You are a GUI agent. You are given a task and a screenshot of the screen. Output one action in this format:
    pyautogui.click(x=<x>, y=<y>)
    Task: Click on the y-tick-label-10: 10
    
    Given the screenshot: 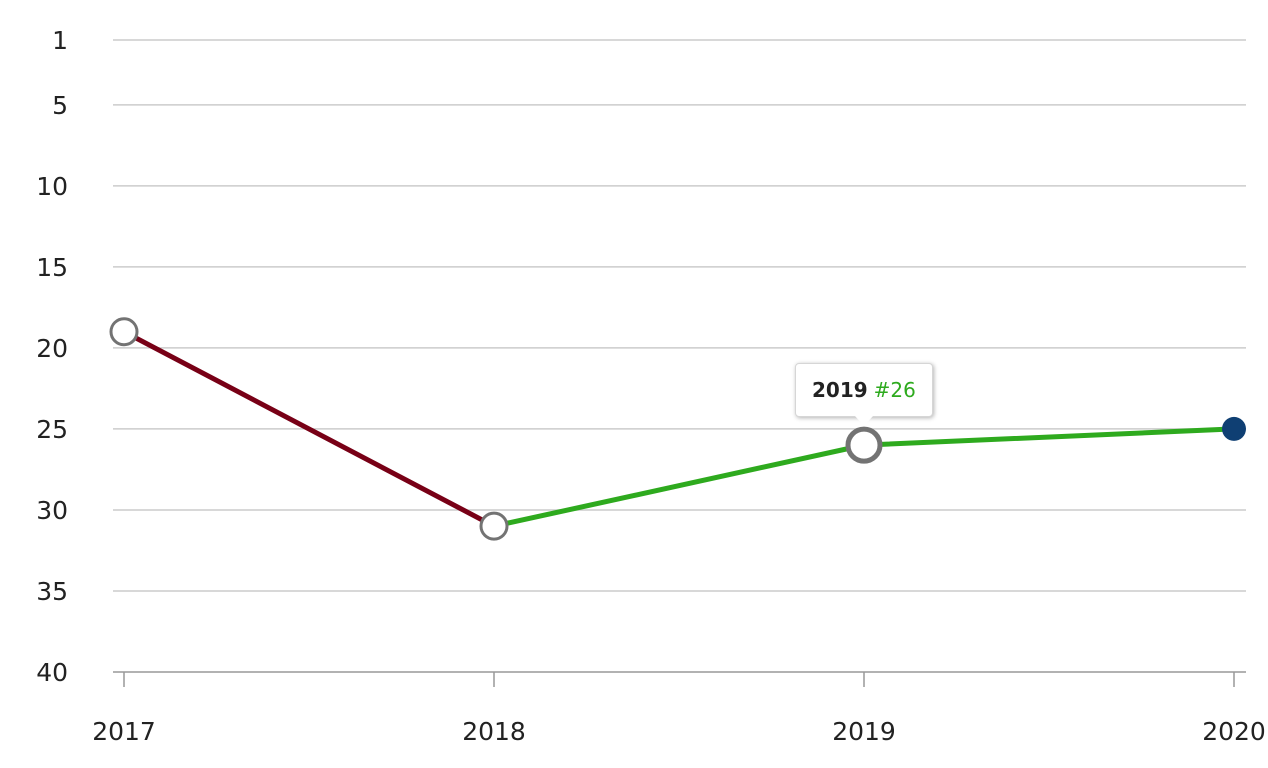 What is the action you would take?
    pyautogui.click(x=52, y=186)
    